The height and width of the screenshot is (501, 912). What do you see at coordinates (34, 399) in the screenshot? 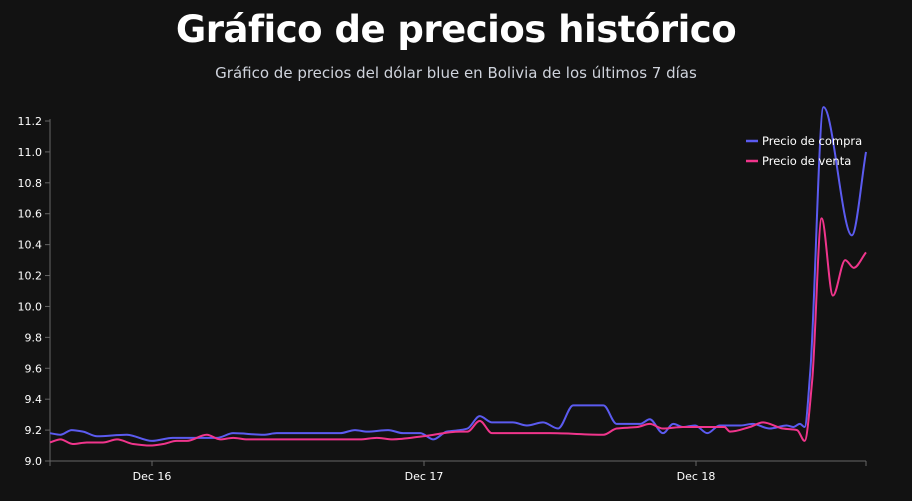
I see `y-tick-label: 9.4` at bounding box center [34, 399].